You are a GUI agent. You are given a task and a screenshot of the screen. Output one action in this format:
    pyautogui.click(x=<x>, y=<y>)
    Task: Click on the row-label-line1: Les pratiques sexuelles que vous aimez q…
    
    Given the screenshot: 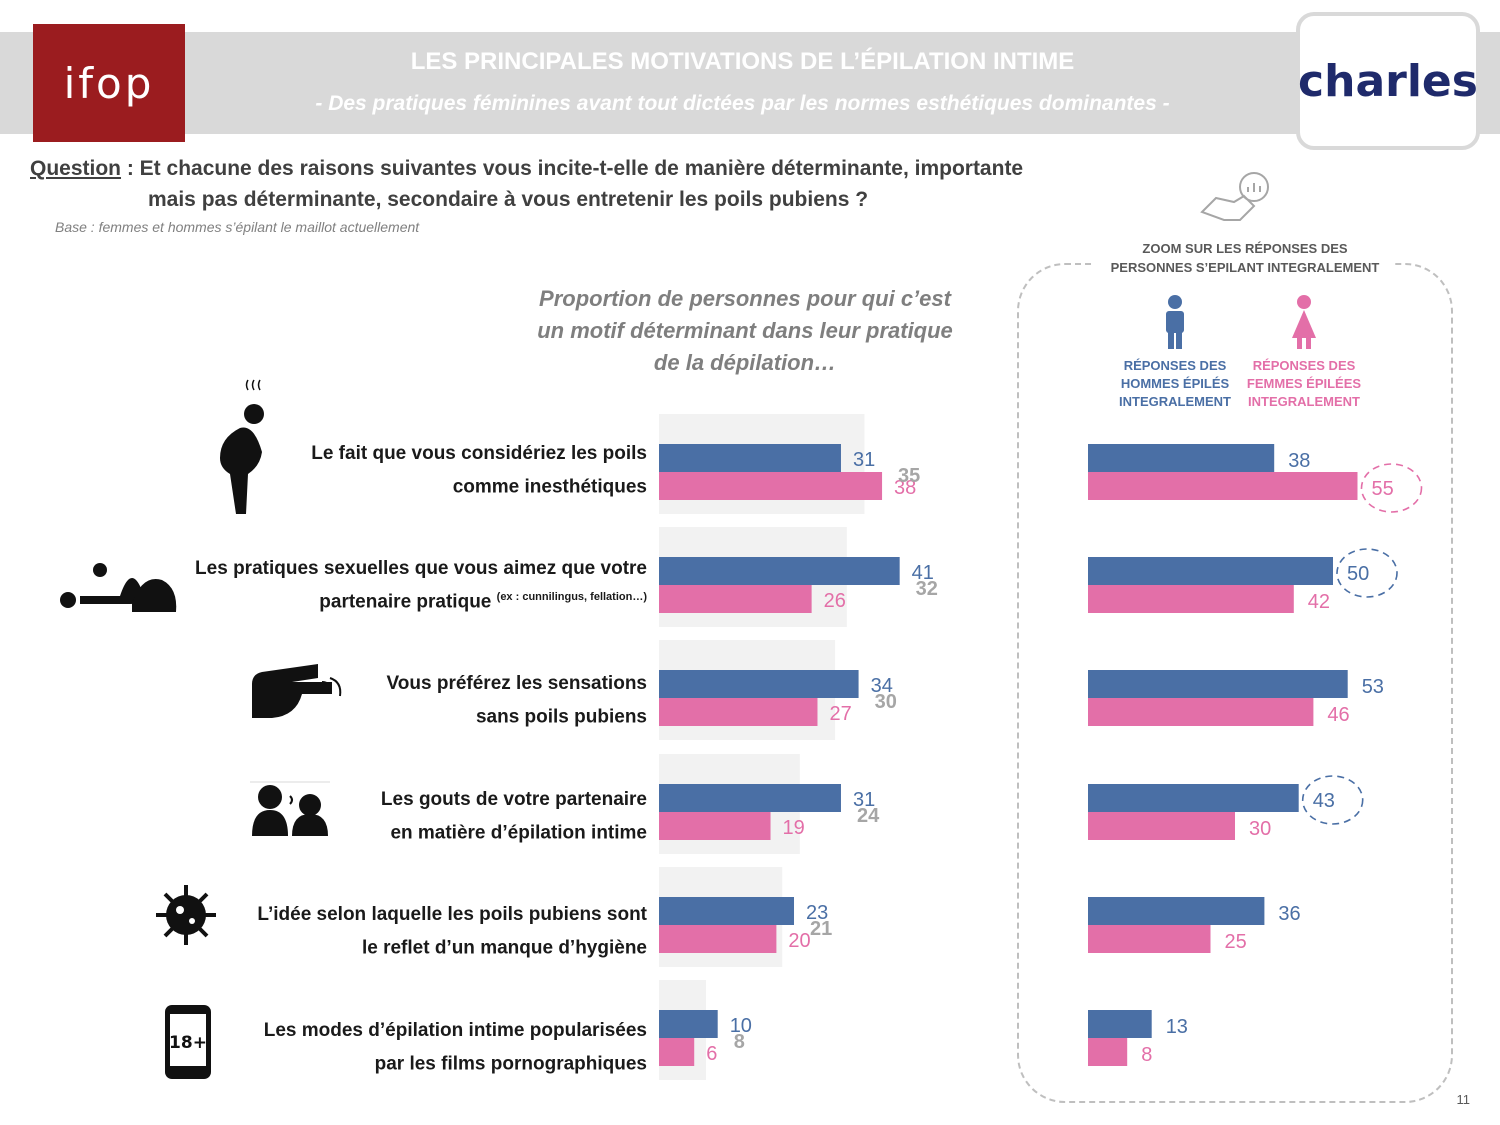 What is the action you would take?
    pyautogui.click(x=421, y=568)
    